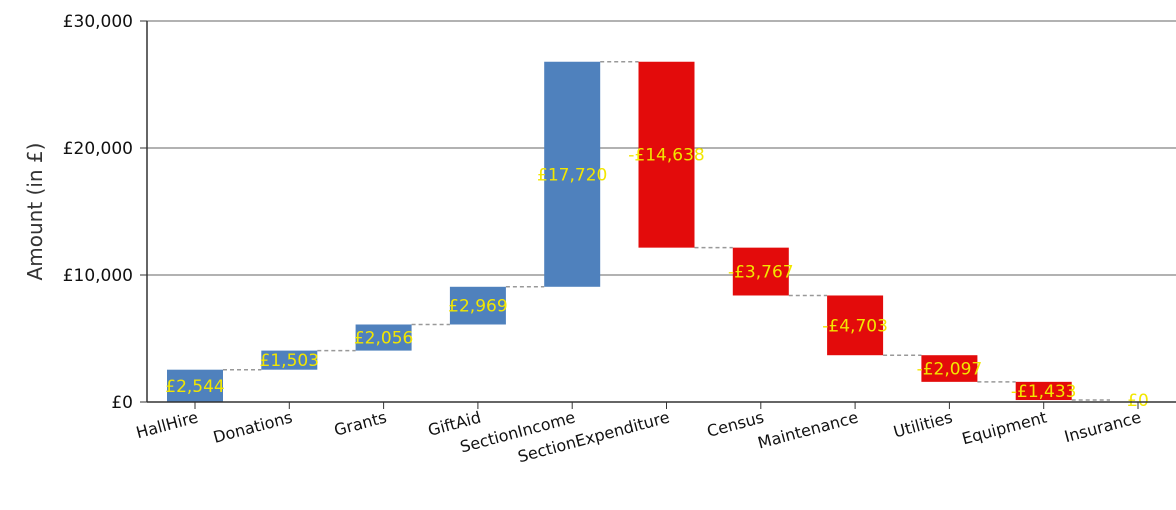 This screenshot has height=510, width=1176. Describe the element at coordinates (98, 276) in the screenshot. I see `y-tick-label: £10,000` at that location.